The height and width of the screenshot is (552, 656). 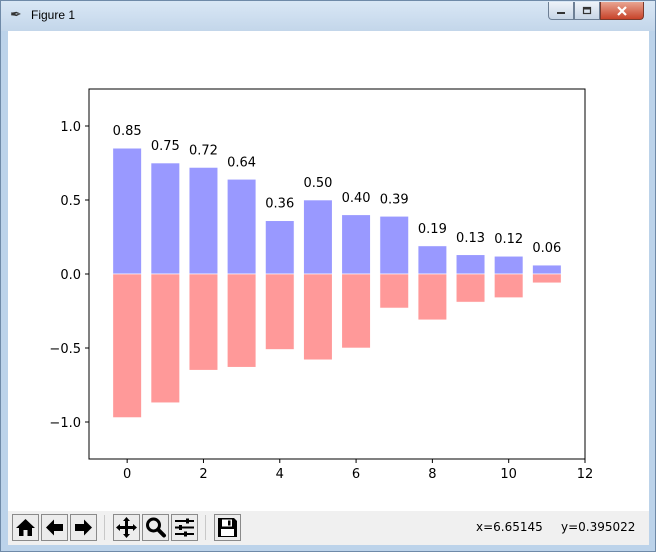 I want to click on y-coordinate-readout: y=0.395022, so click(x=598, y=527).